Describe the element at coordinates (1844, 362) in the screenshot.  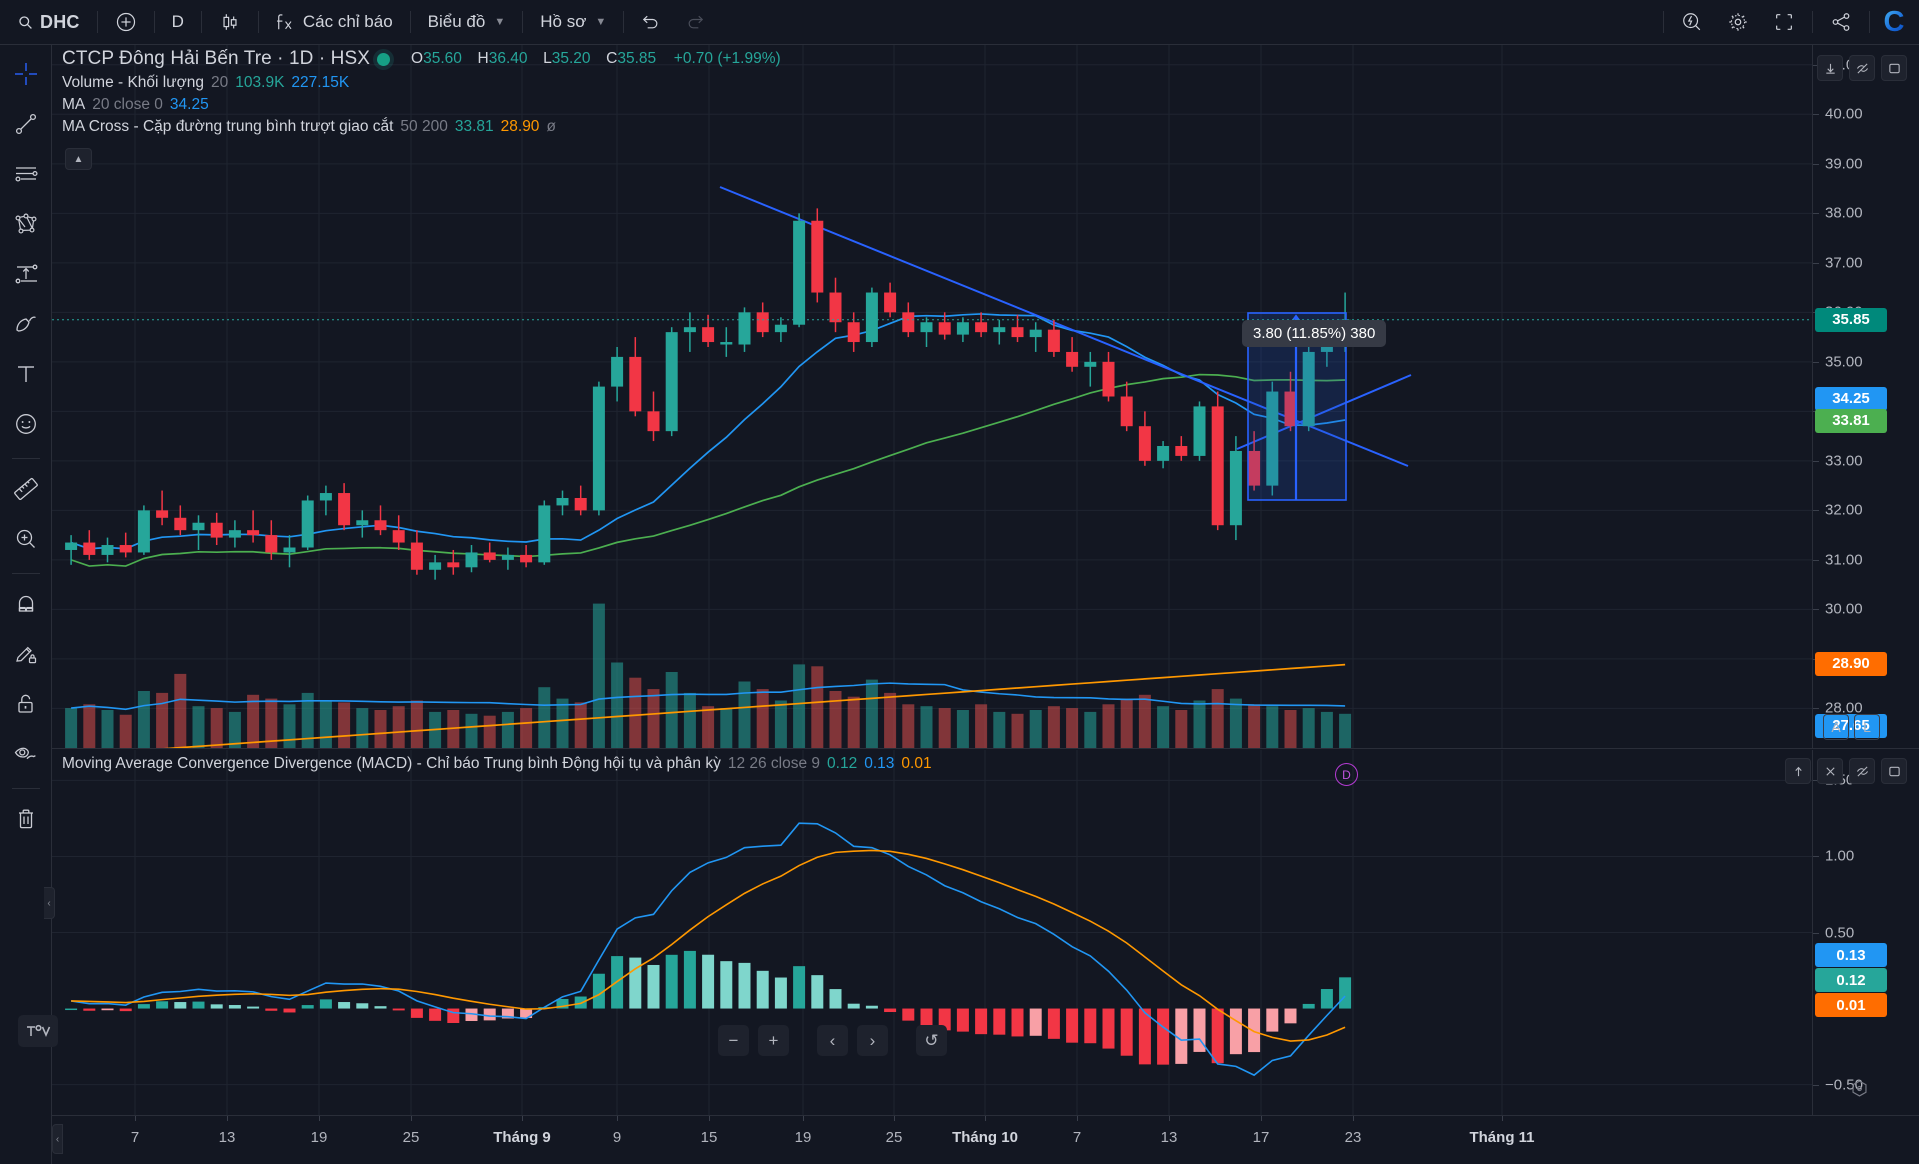
I see `price-axis-tick: 35.00` at that location.